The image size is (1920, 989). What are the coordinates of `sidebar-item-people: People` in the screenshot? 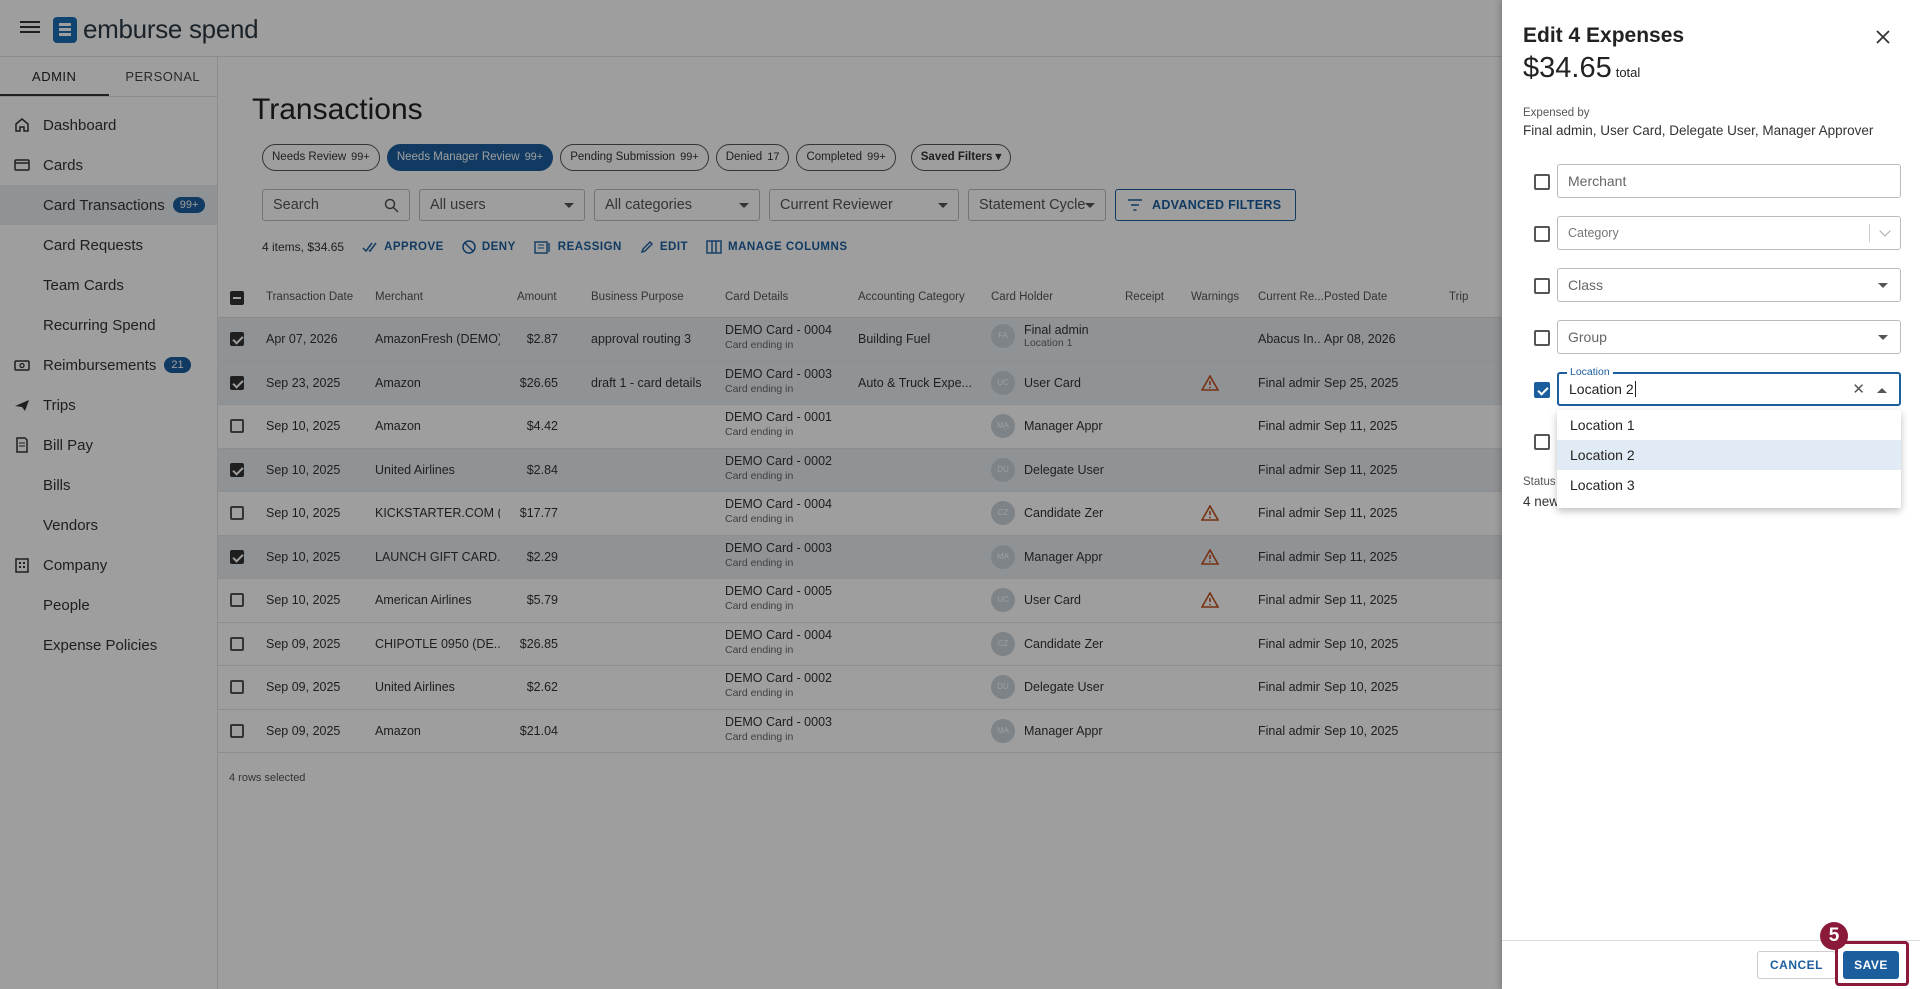 It's located at (108, 605).